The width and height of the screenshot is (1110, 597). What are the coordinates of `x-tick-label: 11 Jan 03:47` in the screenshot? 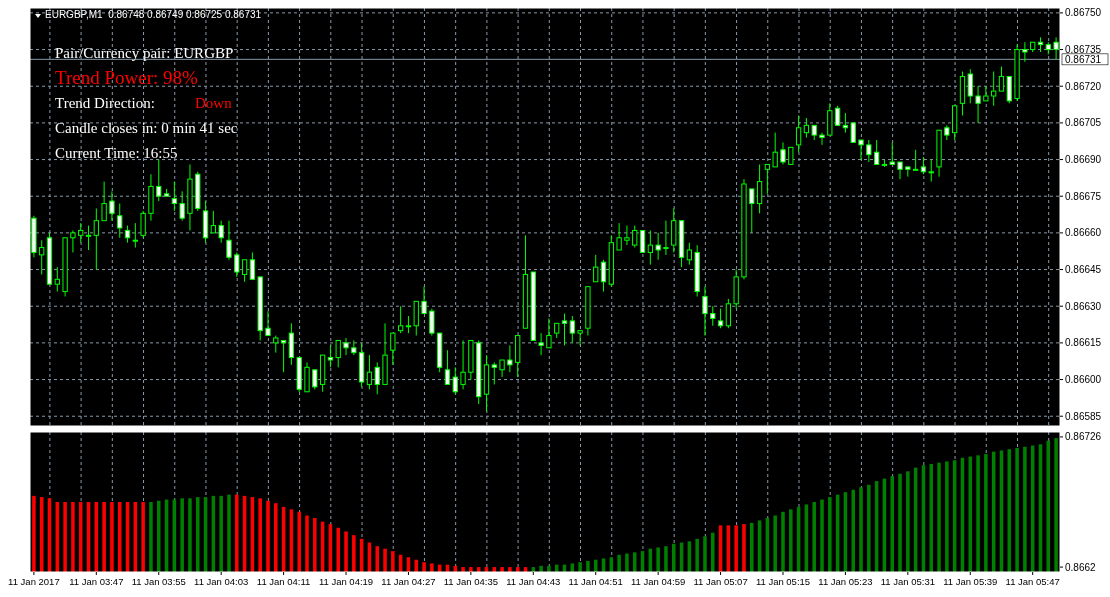 It's located at (96, 581).